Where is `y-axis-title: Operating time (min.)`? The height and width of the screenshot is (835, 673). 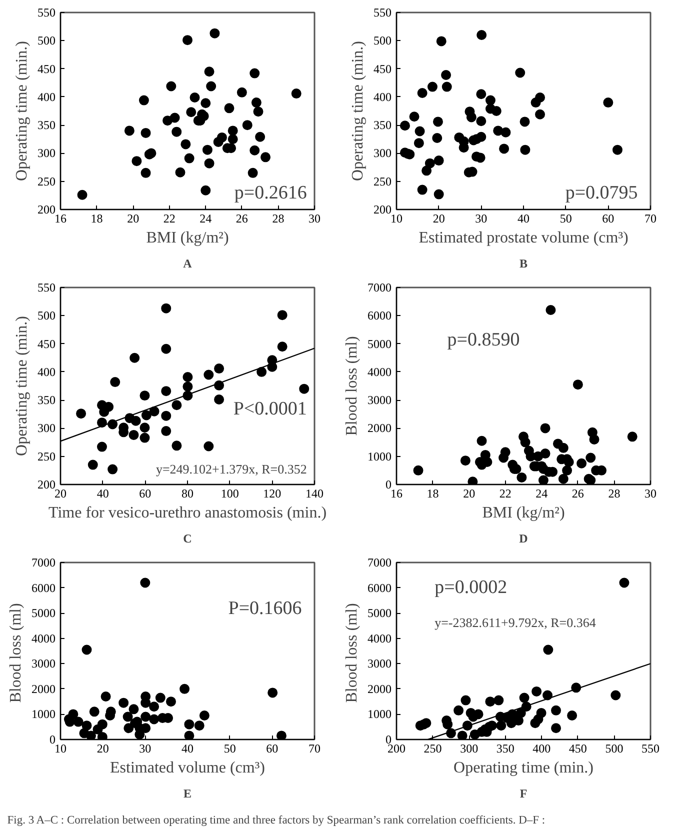
y-axis-title: Operating time (min.) is located at coordinates (22, 111).